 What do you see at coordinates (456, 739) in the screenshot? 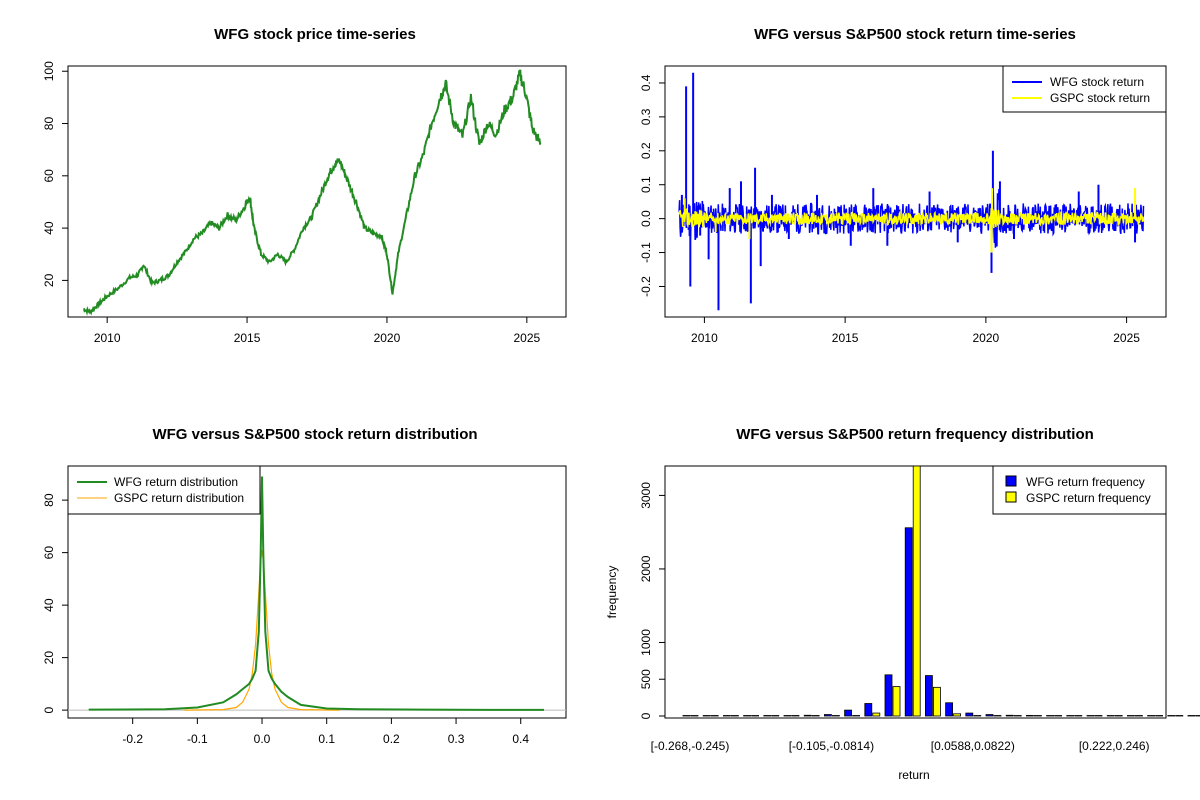
I see `x-tick-label: 0.3` at bounding box center [456, 739].